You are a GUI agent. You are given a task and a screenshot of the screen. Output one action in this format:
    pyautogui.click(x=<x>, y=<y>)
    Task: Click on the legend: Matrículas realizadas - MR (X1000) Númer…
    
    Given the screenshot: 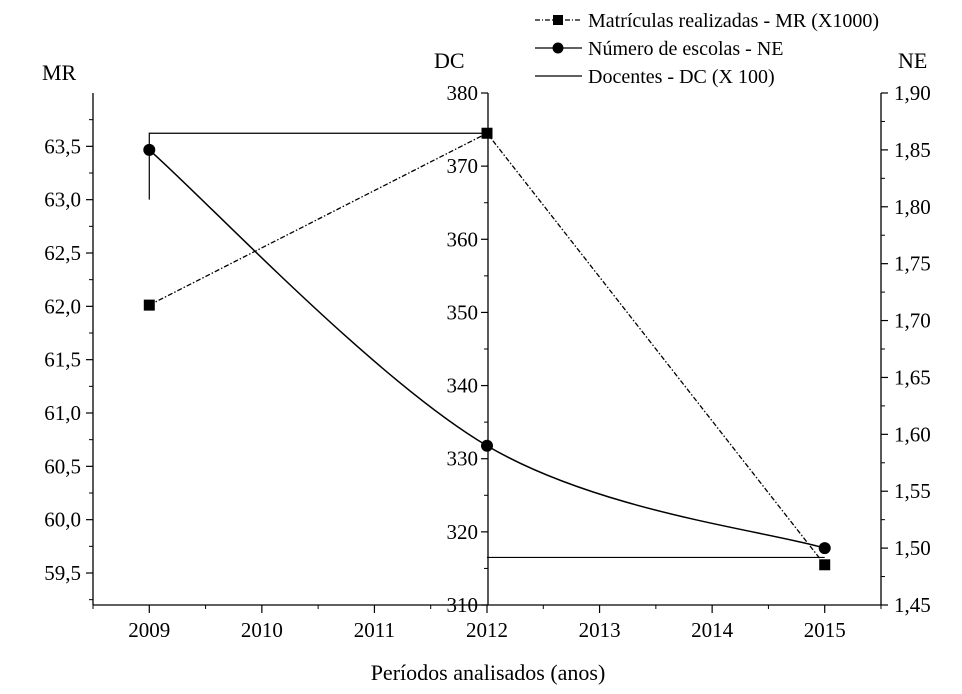 What is the action you would take?
    pyautogui.click(x=707, y=49)
    